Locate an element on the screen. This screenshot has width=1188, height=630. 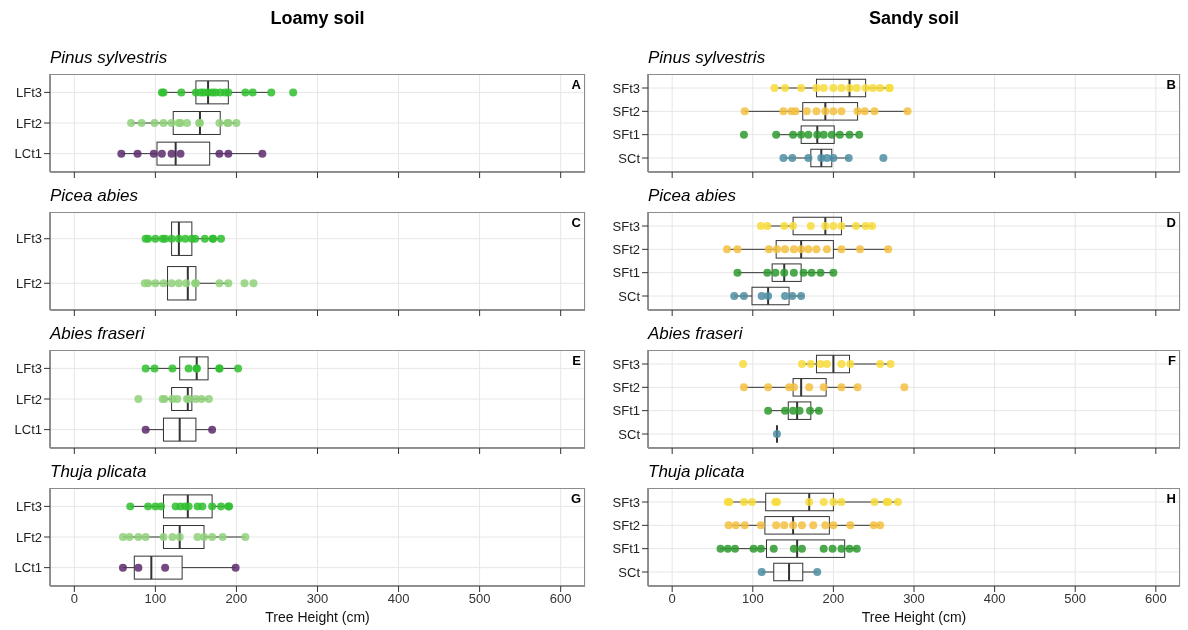
chart-title: Loamy soil is located at coordinates (317, 18).